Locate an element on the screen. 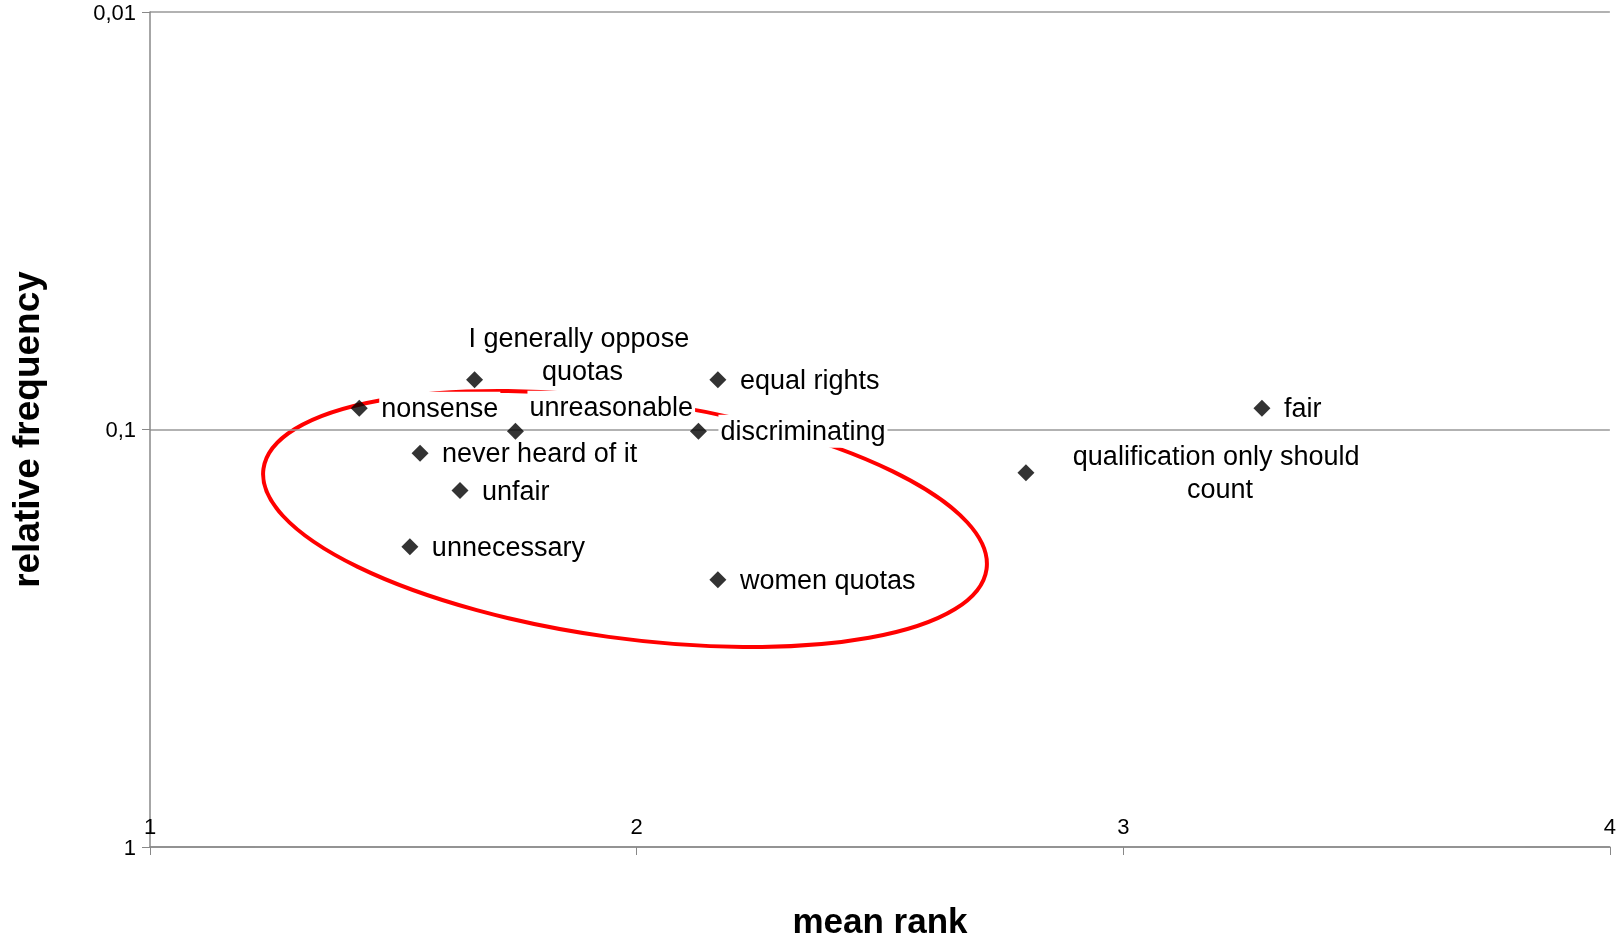  annotation: women quotas is located at coordinates (827, 579).